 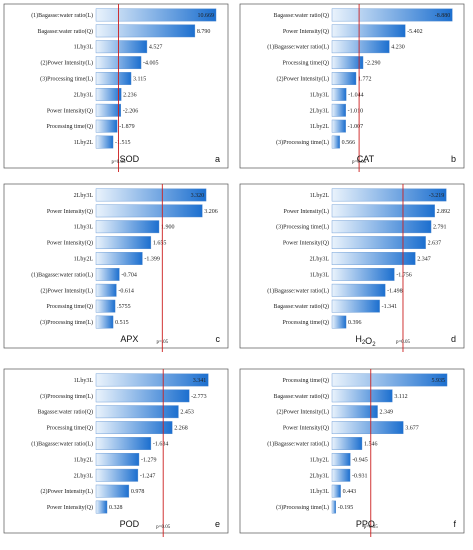 I want to click on value-label: -1.279, so click(x=149, y=460).